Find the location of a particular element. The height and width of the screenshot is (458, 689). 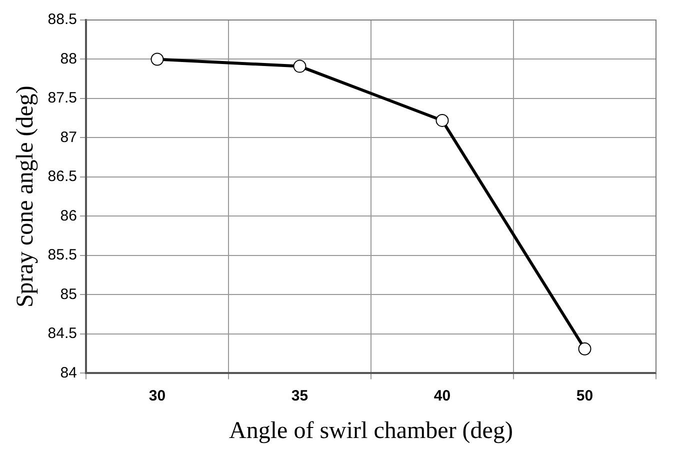

y-tick-label: 88 is located at coordinates (68, 59).